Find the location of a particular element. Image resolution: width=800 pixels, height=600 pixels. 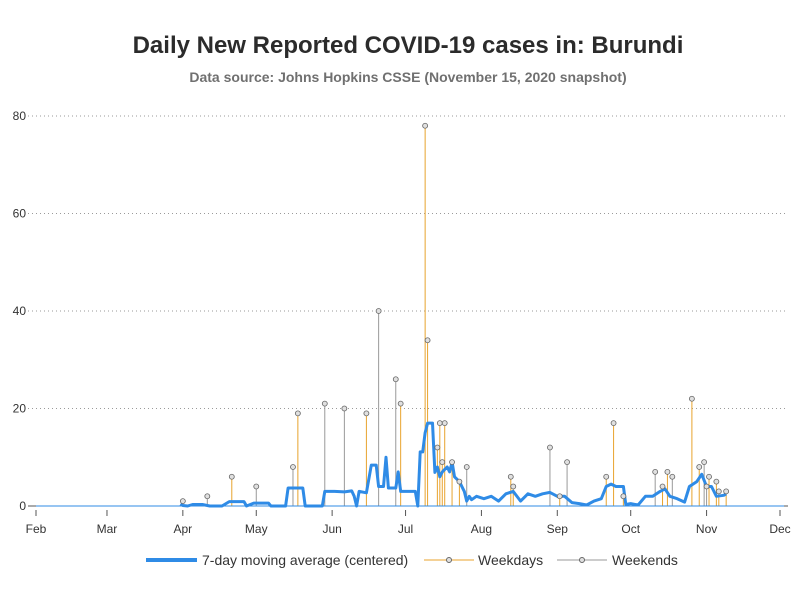

moving-average-layer is located at coordinates (410, 464).